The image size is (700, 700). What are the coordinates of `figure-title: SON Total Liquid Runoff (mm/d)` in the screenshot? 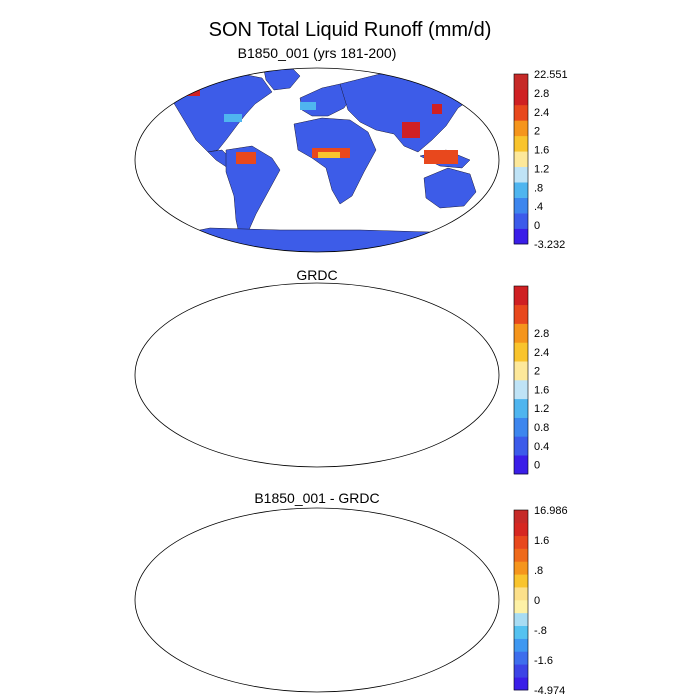 It's located at (350, 30).